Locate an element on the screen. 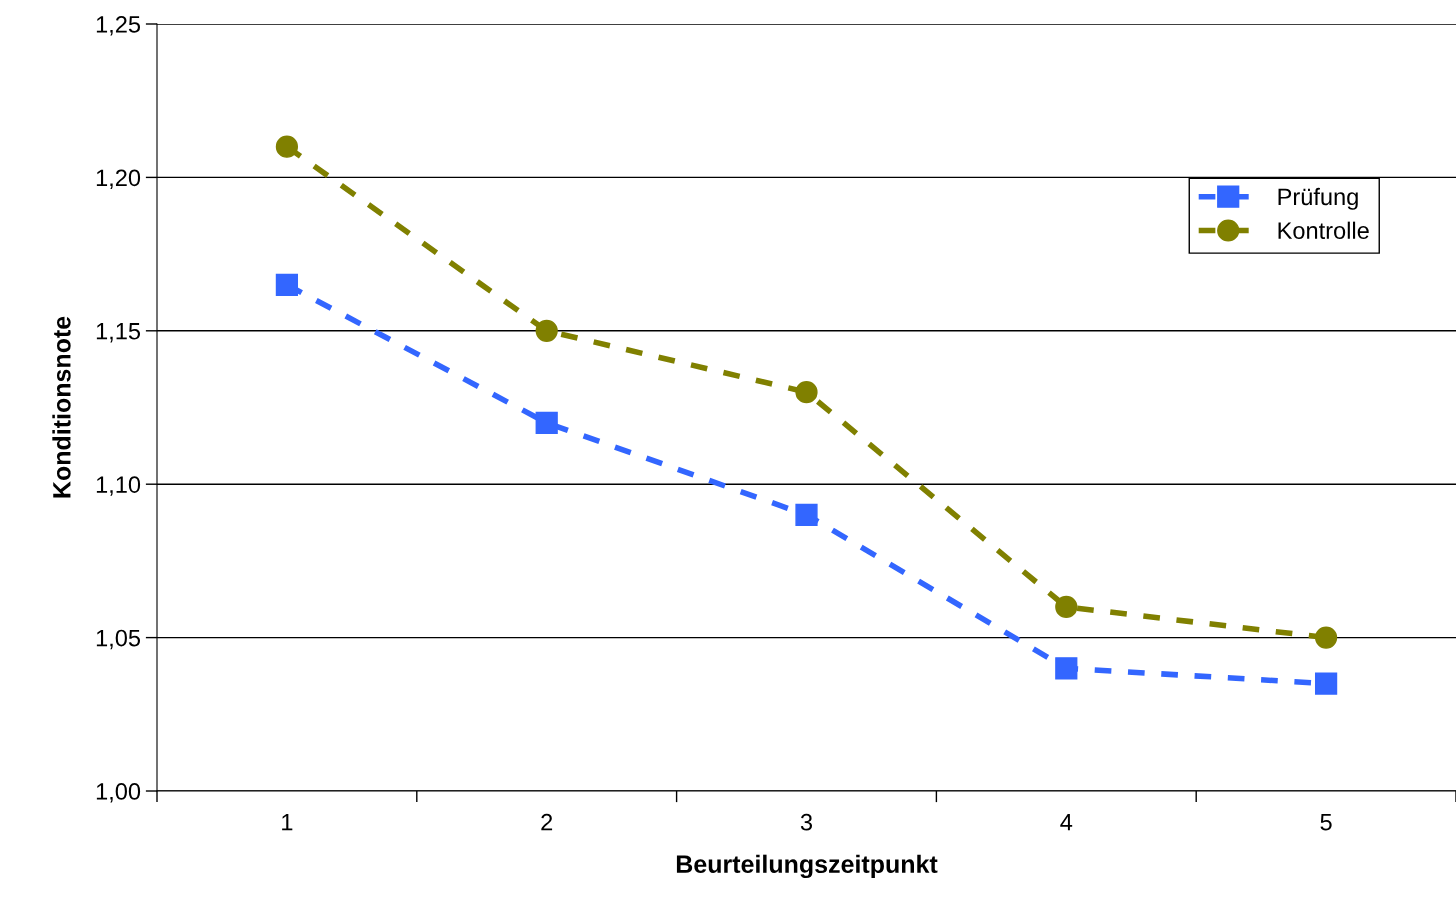  y-tick-label: 1,10 is located at coordinates (118, 486).